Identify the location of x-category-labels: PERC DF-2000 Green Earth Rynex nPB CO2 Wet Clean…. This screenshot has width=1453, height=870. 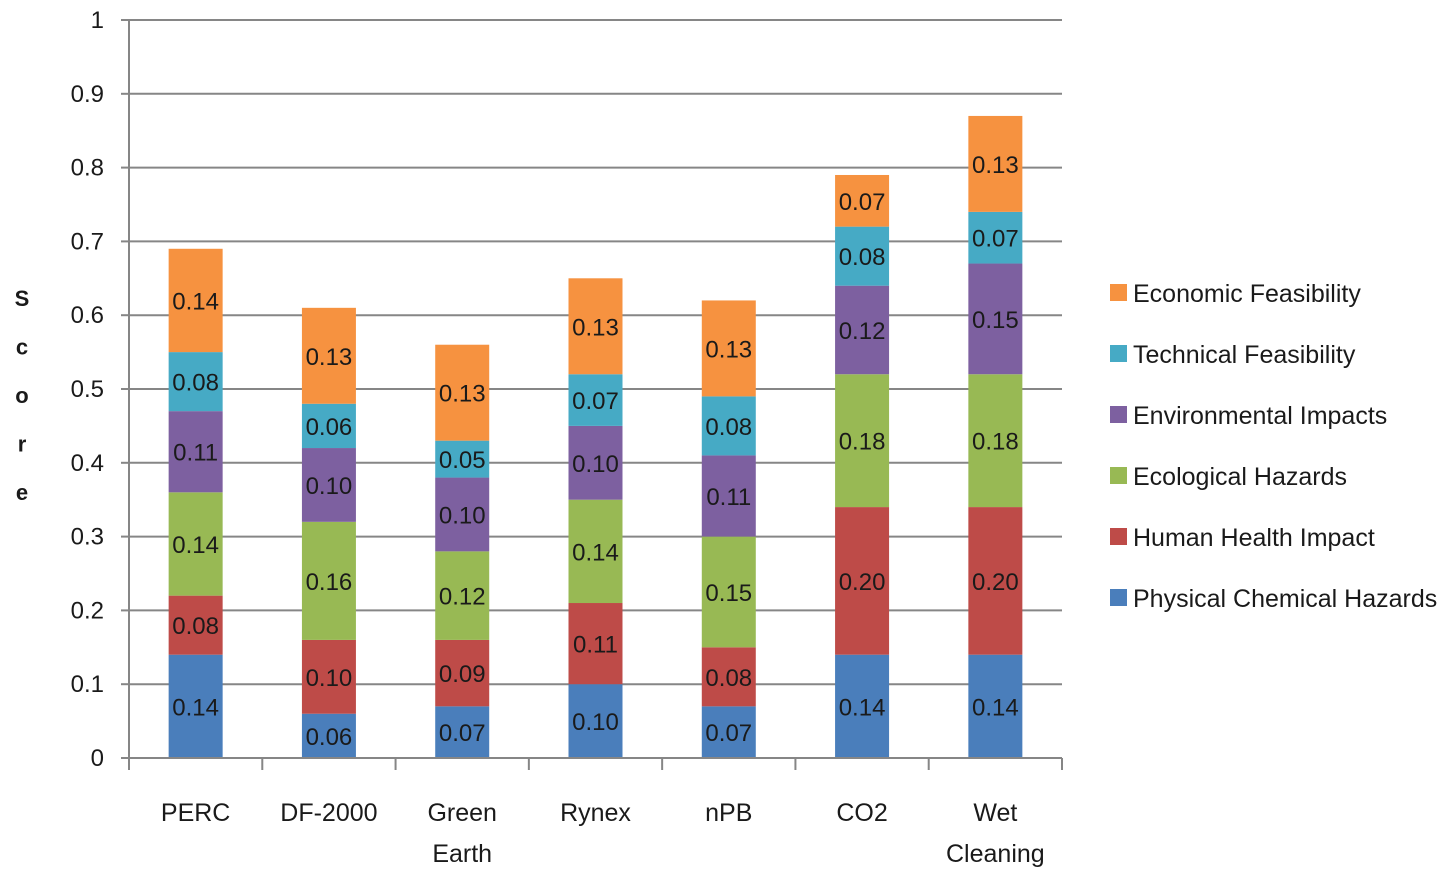
(603, 833).